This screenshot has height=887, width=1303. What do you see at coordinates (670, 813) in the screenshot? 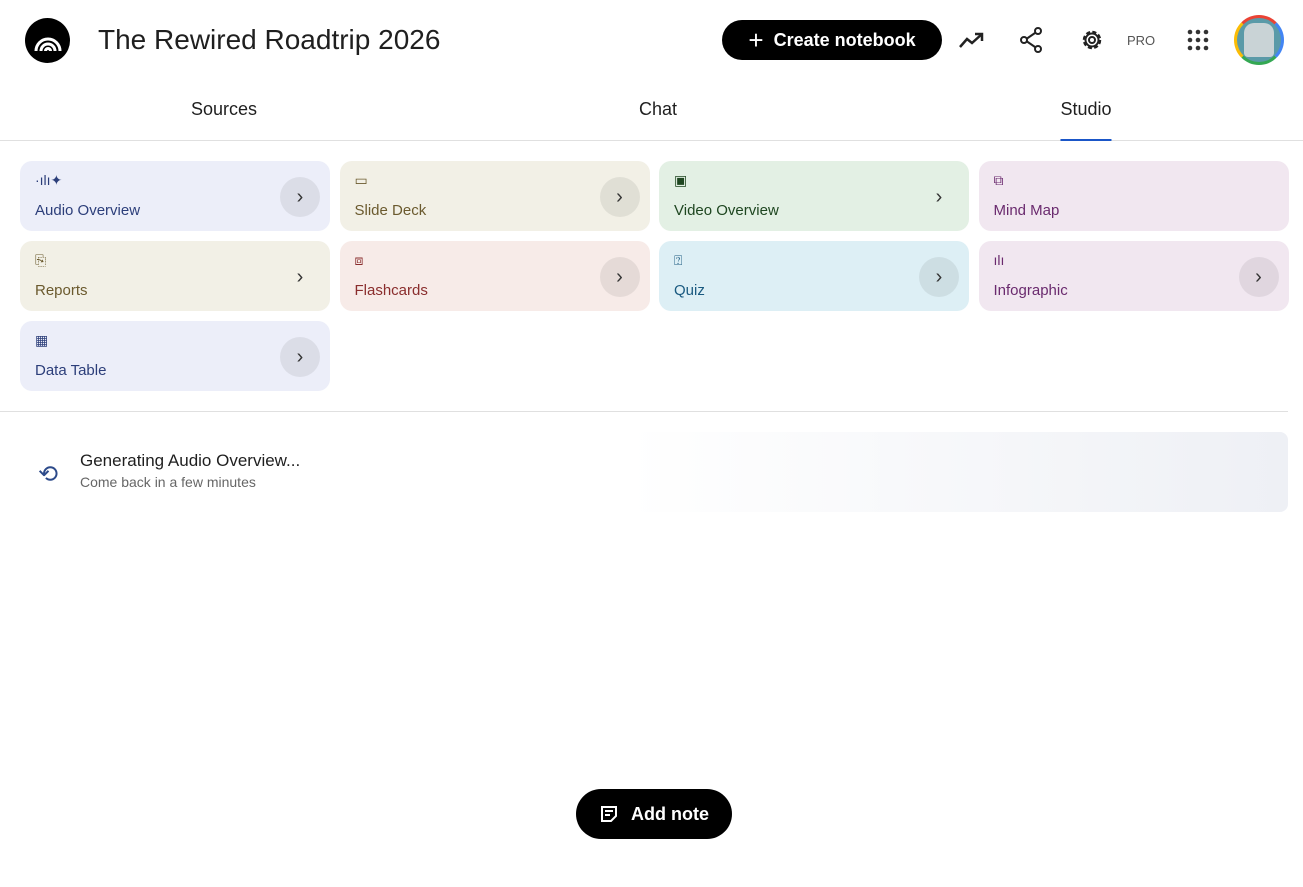
I see `add-note-label: Add note` at bounding box center [670, 813].